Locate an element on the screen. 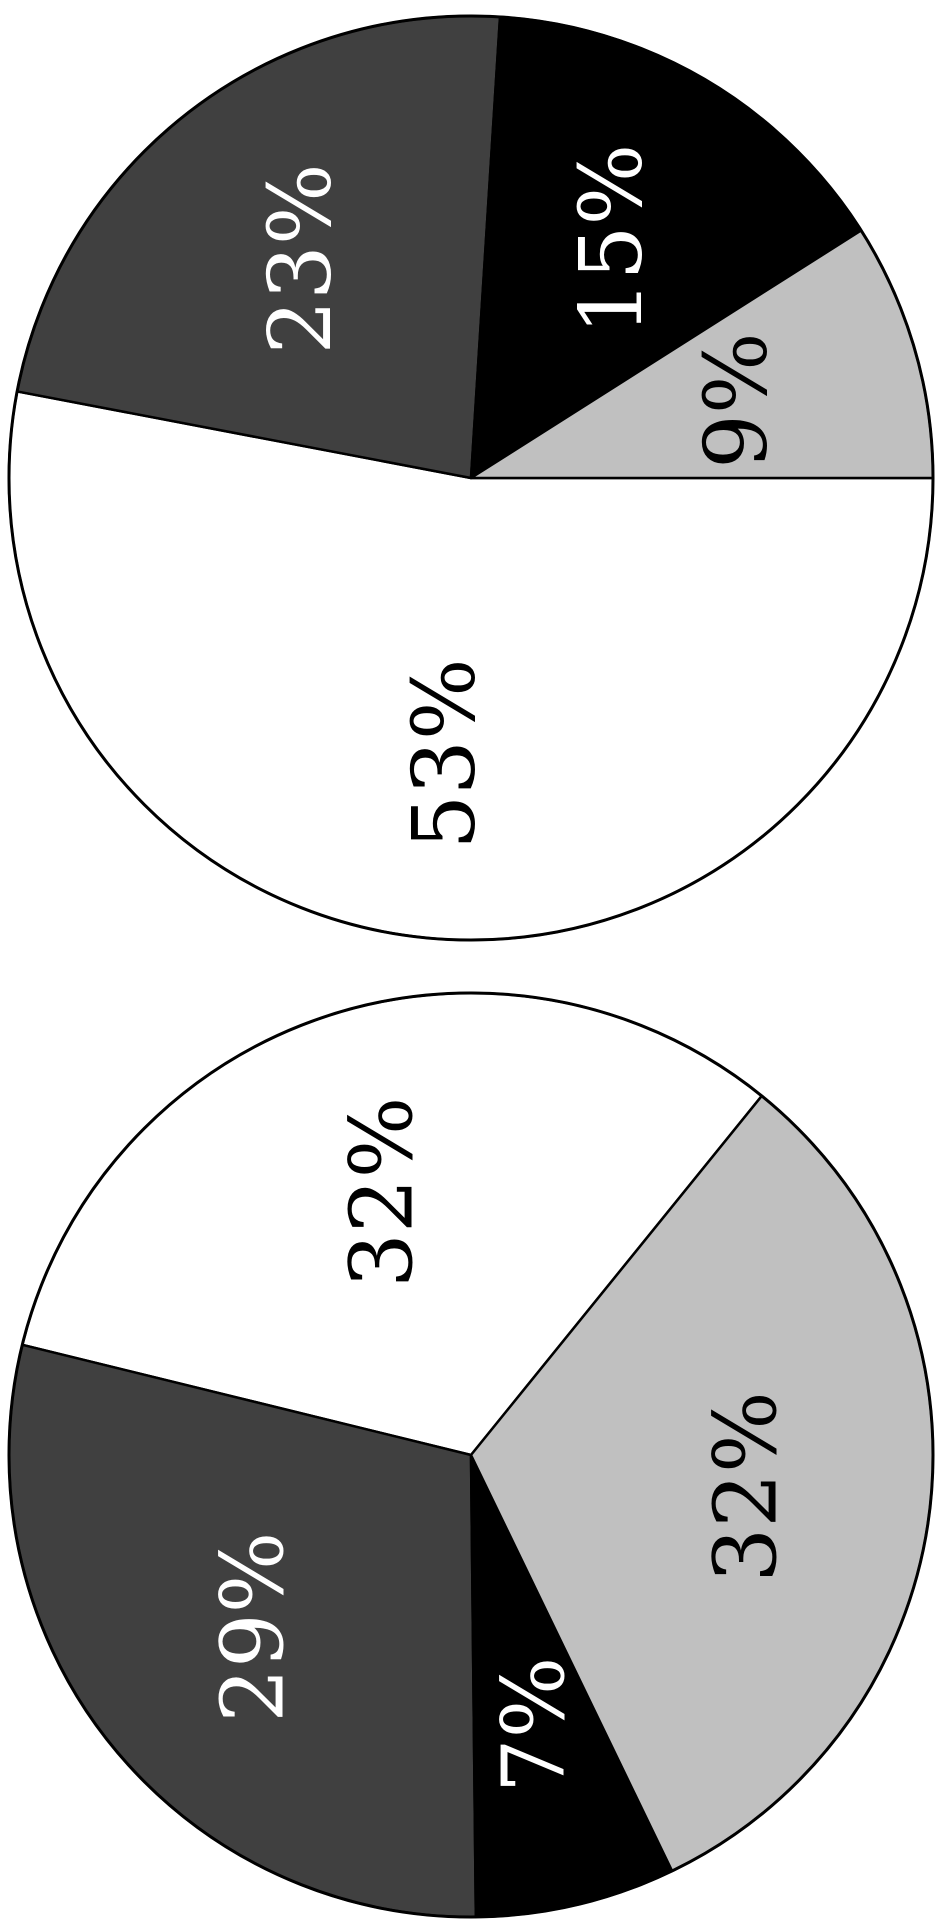 This screenshot has width=943, height=1923. pie-1-slice-label-0: 32% is located at coordinates (383, 1192).